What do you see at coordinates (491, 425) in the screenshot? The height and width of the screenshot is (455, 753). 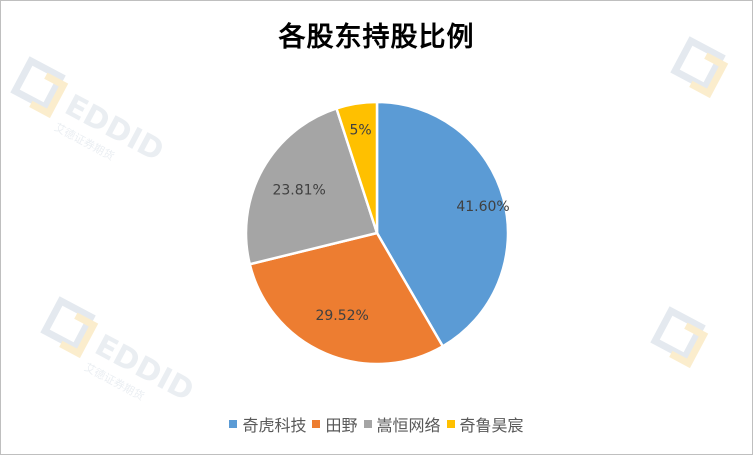 I see `legend-label: 奇鲁昊宸` at bounding box center [491, 425].